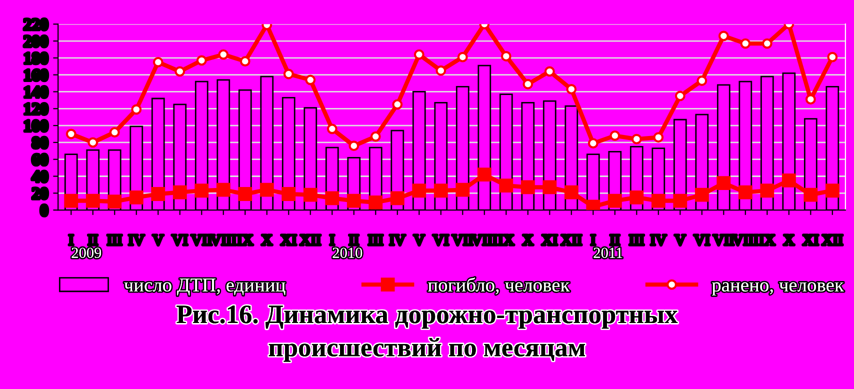 This screenshot has width=854, height=389. What do you see at coordinates (40, 194) in the screenshot?
I see `y-tick-label: 20` at bounding box center [40, 194].